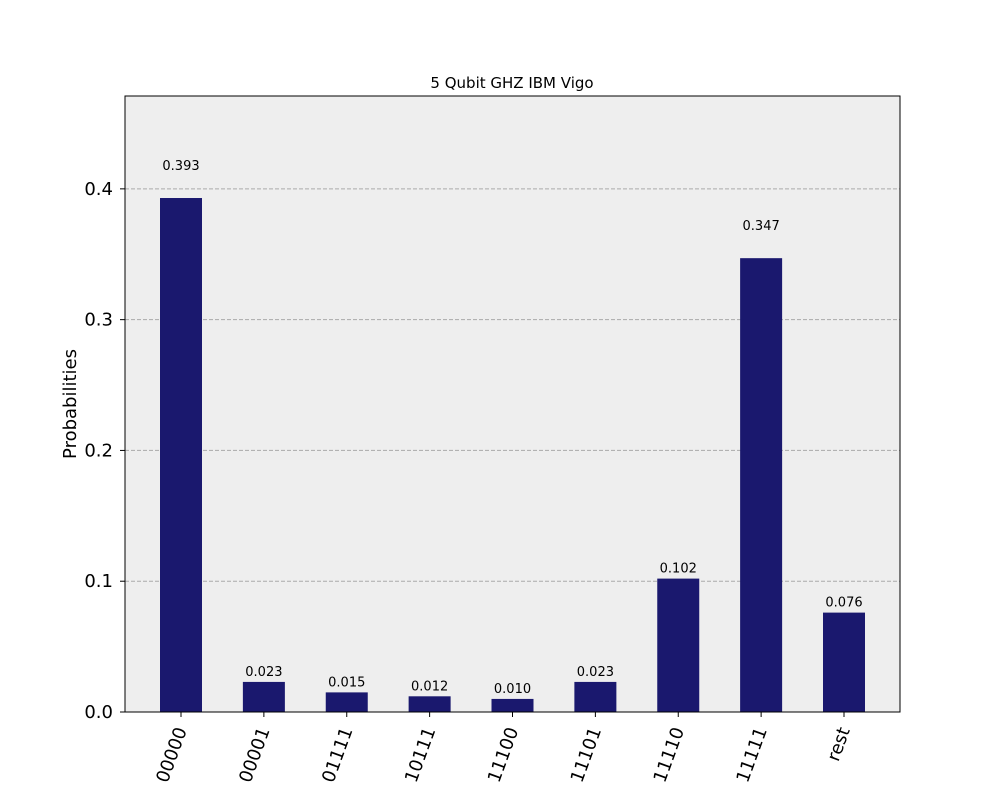 The height and width of the screenshot is (800, 1000). Describe the element at coordinates (843, 603) in the screenshot. I see `value-label: 0.076` at that location.